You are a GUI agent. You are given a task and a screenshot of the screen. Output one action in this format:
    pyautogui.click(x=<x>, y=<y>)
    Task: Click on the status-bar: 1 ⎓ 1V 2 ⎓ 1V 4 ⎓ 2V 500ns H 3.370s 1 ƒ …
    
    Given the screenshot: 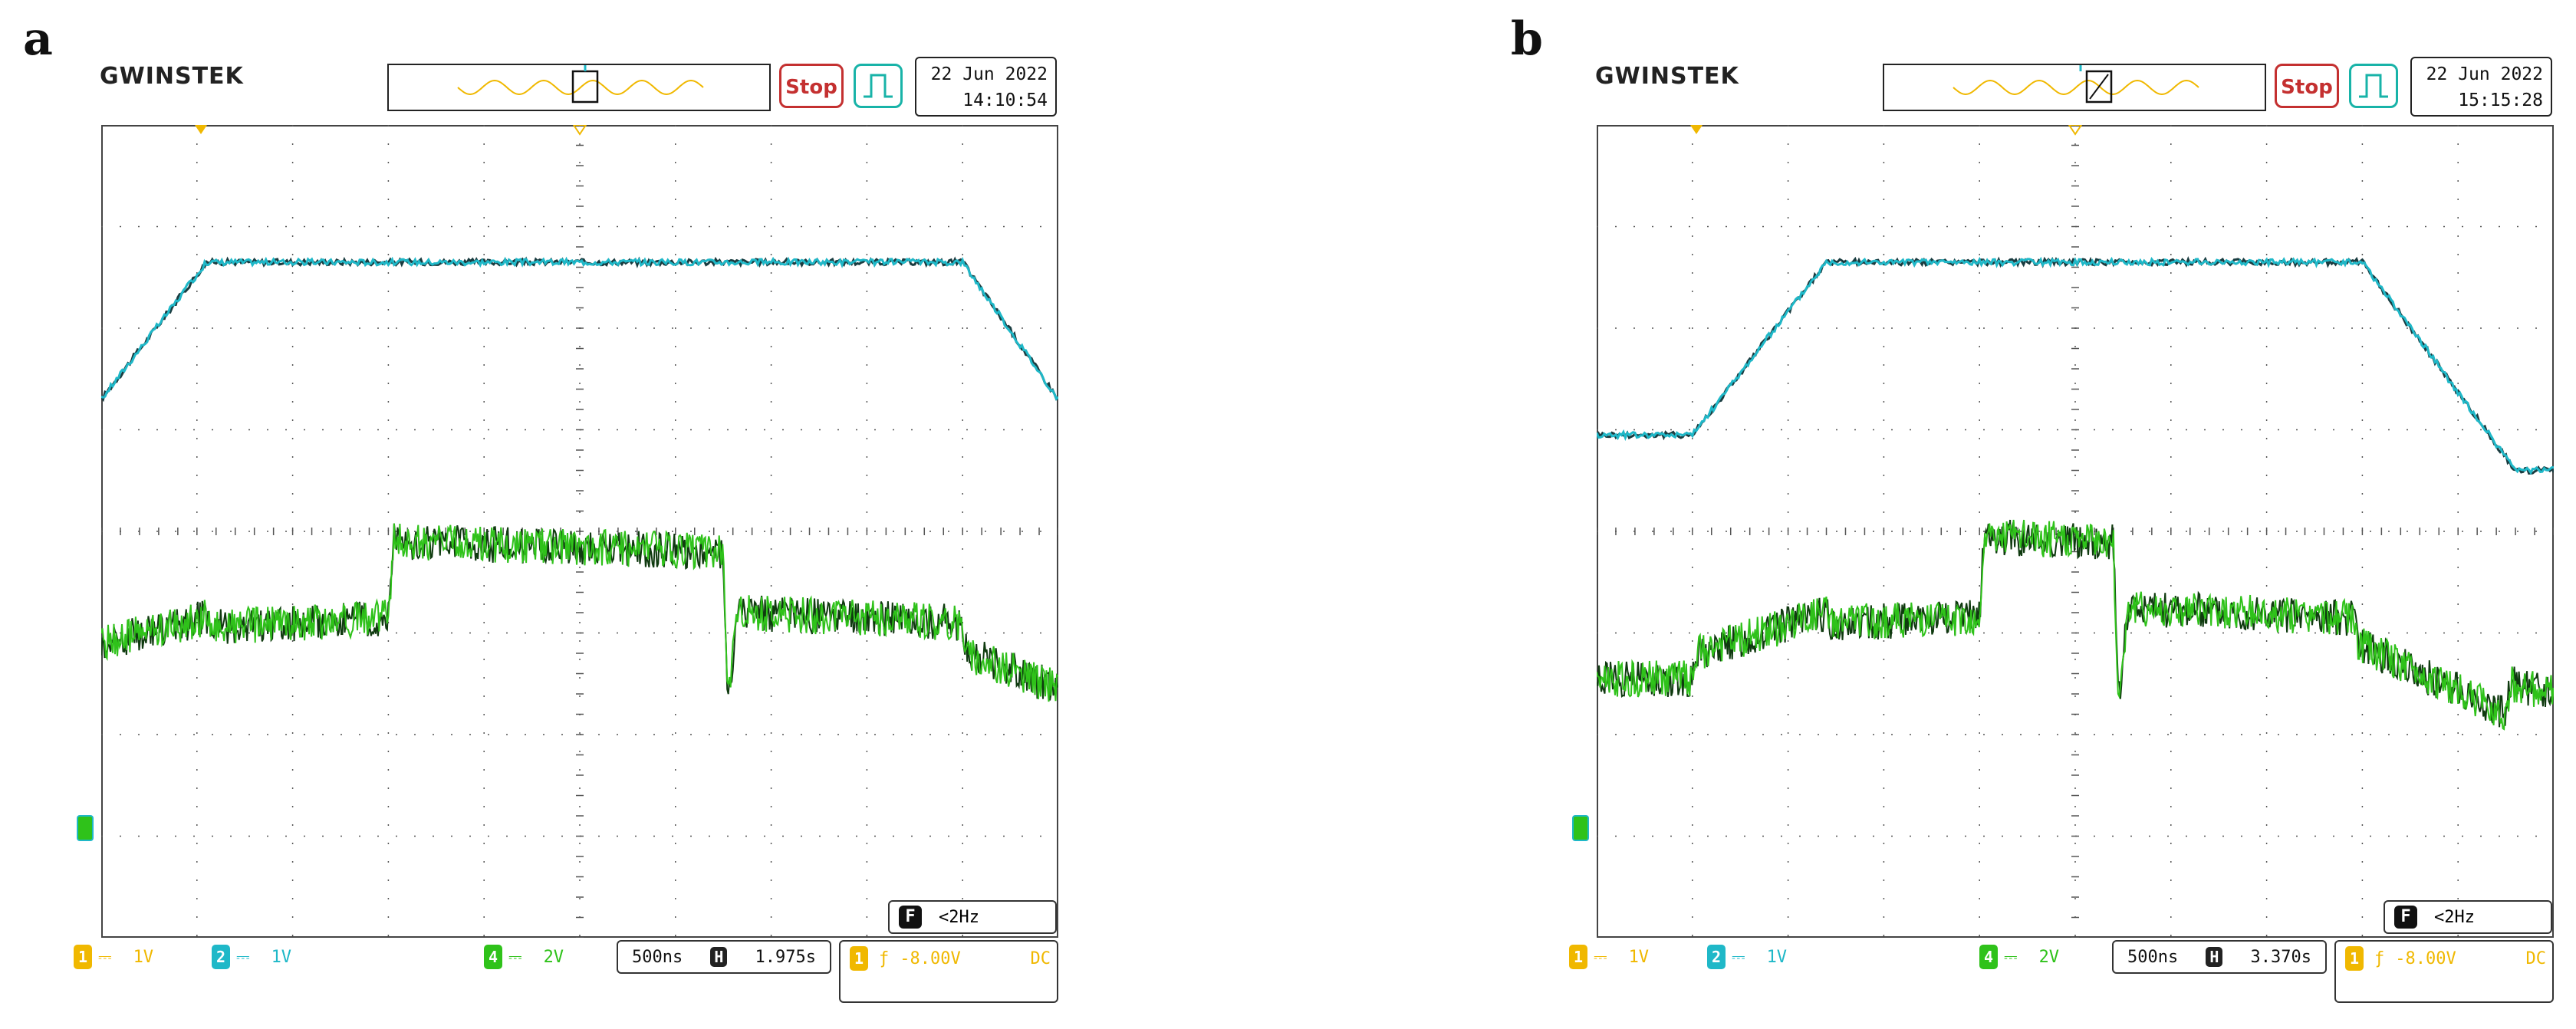 What is the action you would take?
    pyautogui.click(x=2061, y=972)
    